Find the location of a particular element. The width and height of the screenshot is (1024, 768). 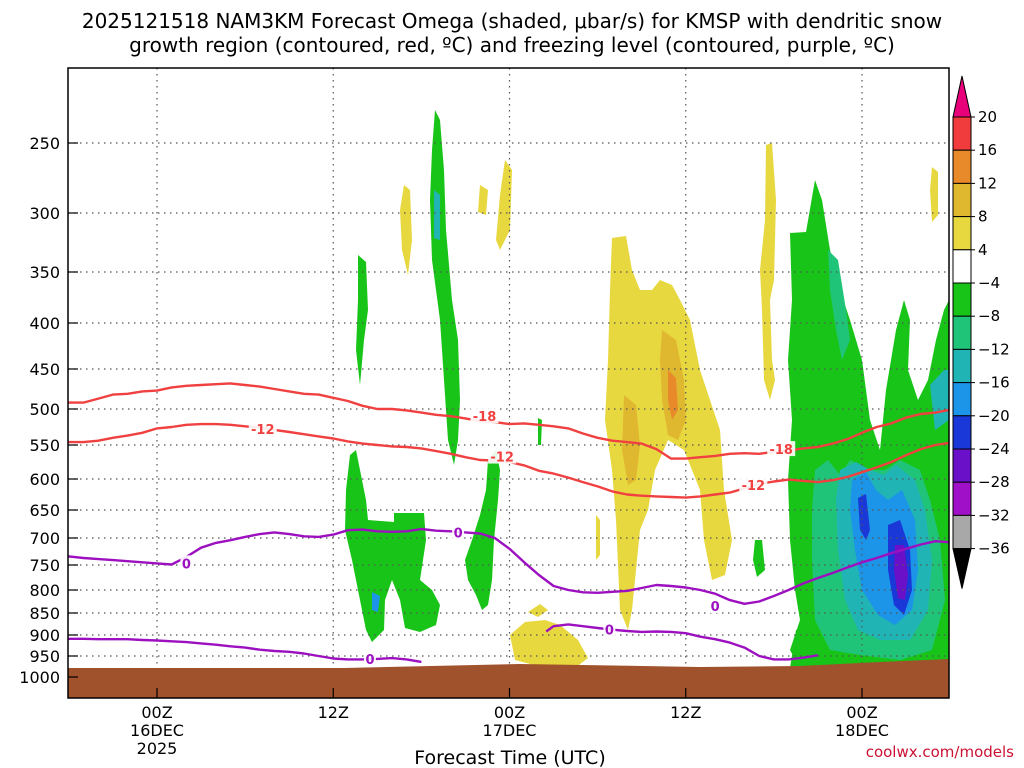

y-tick-label: 900 is located at coordinates (44, 635).